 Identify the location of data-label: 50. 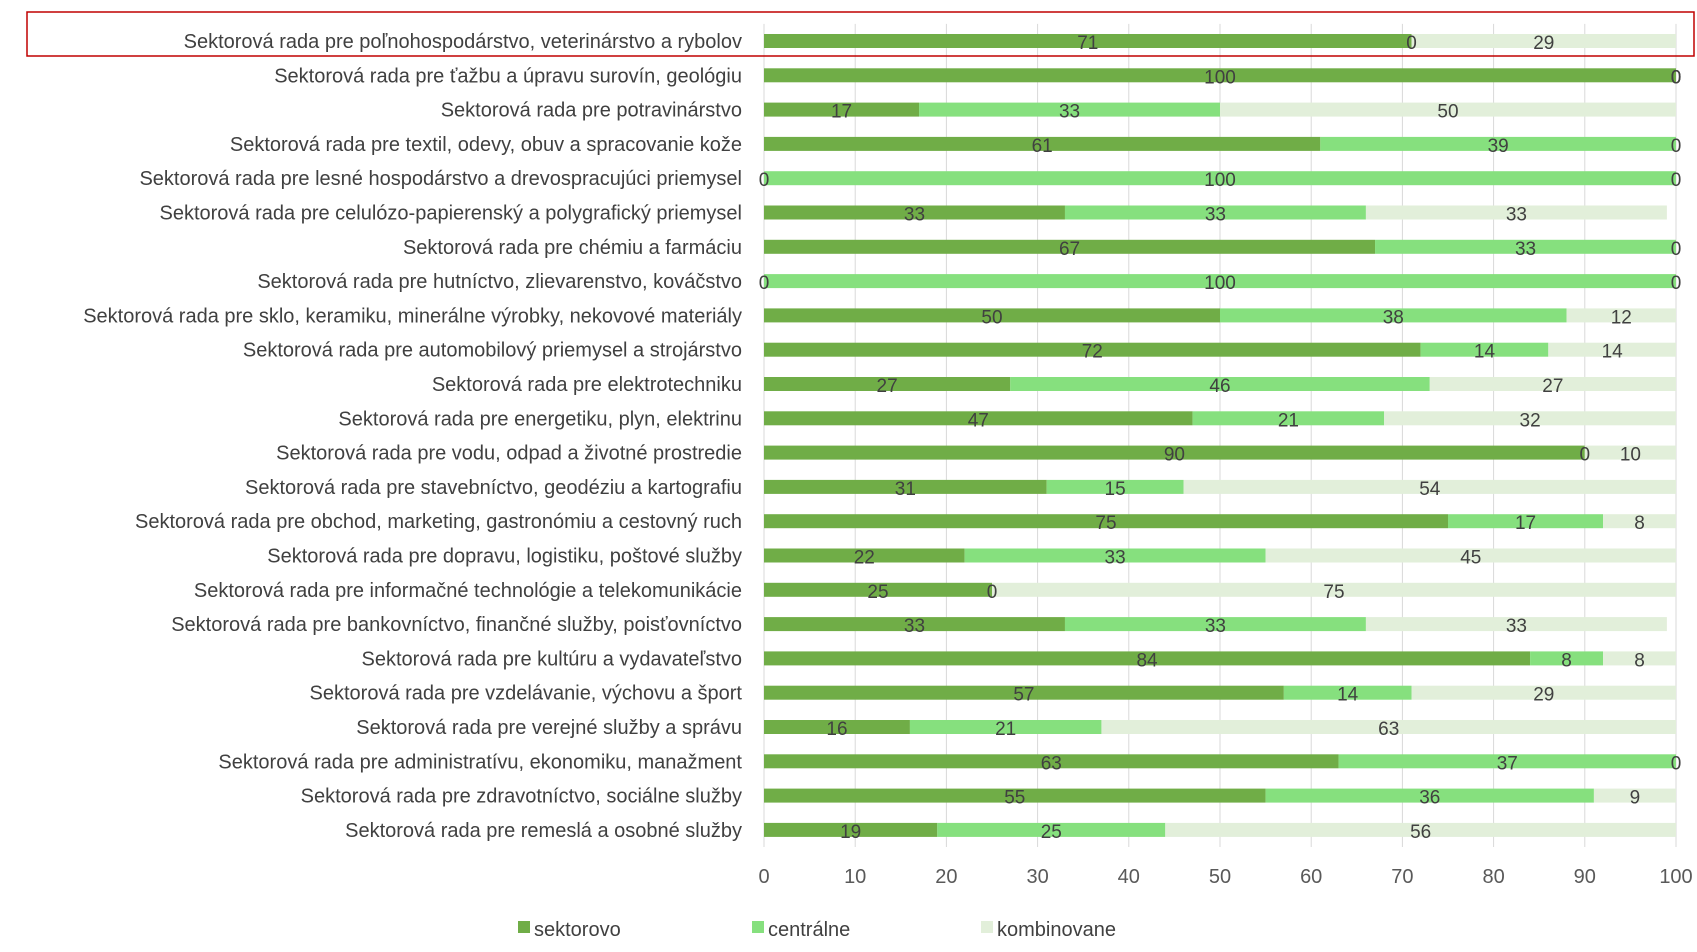
(991, 317).